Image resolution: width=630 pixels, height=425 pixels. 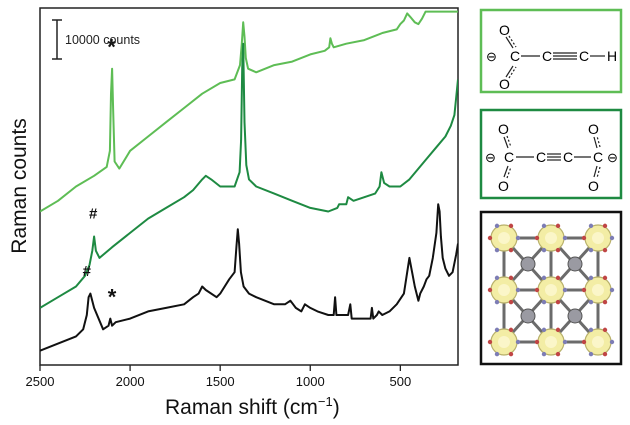 I want to click on y-axis-title: Raman counts, so click(x=19, y=185).